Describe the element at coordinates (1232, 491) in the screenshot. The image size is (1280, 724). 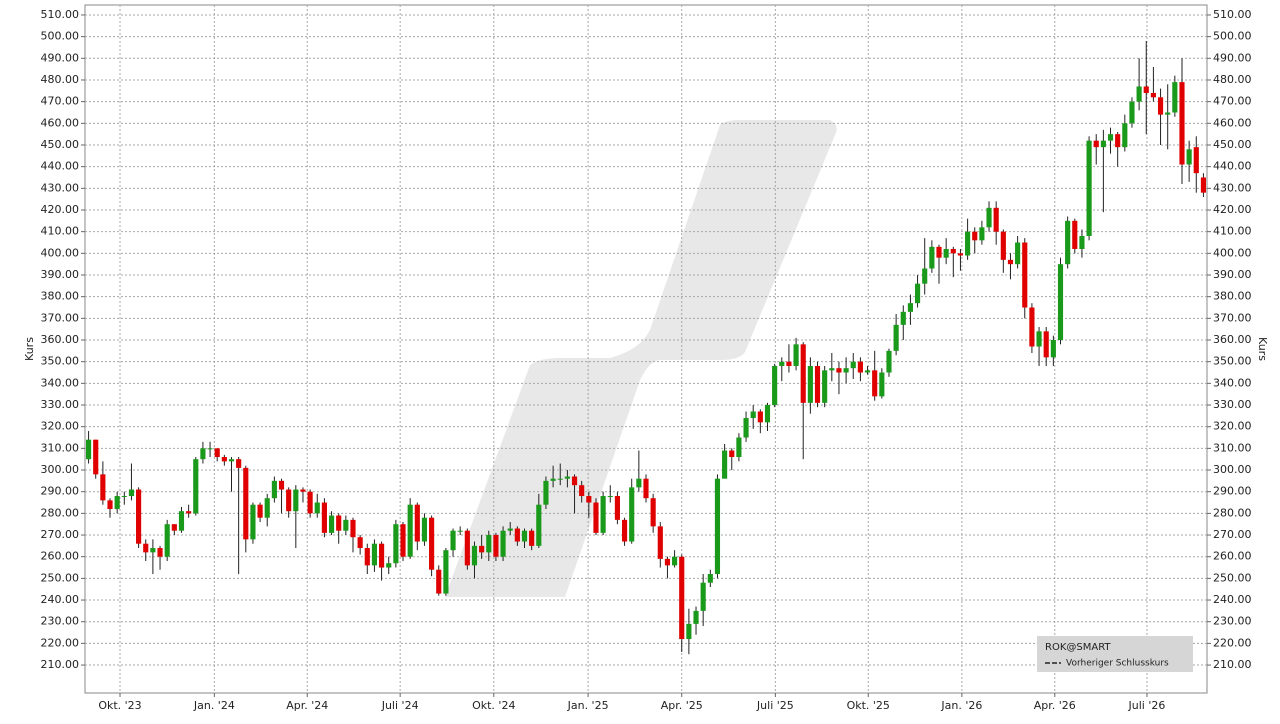
I see `y-tick-label-right: 290.00` at that location.